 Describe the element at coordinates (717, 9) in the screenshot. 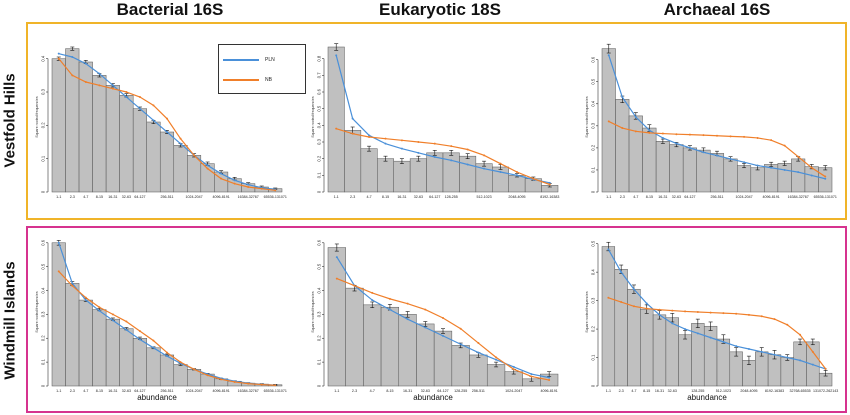

I see `column-title-archaeal: Archaeal 16S` at that location.